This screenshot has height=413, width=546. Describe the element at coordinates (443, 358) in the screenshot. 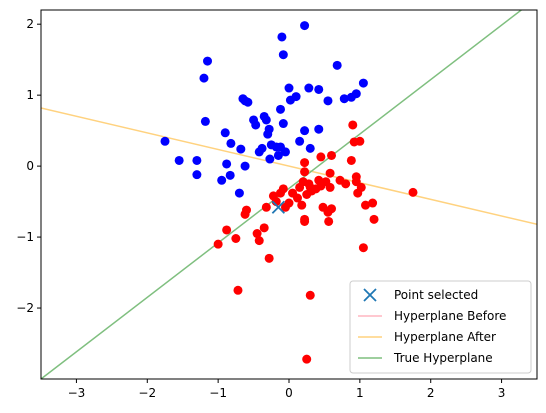

I see `legend-label-3: True Hyperplane` at that location.